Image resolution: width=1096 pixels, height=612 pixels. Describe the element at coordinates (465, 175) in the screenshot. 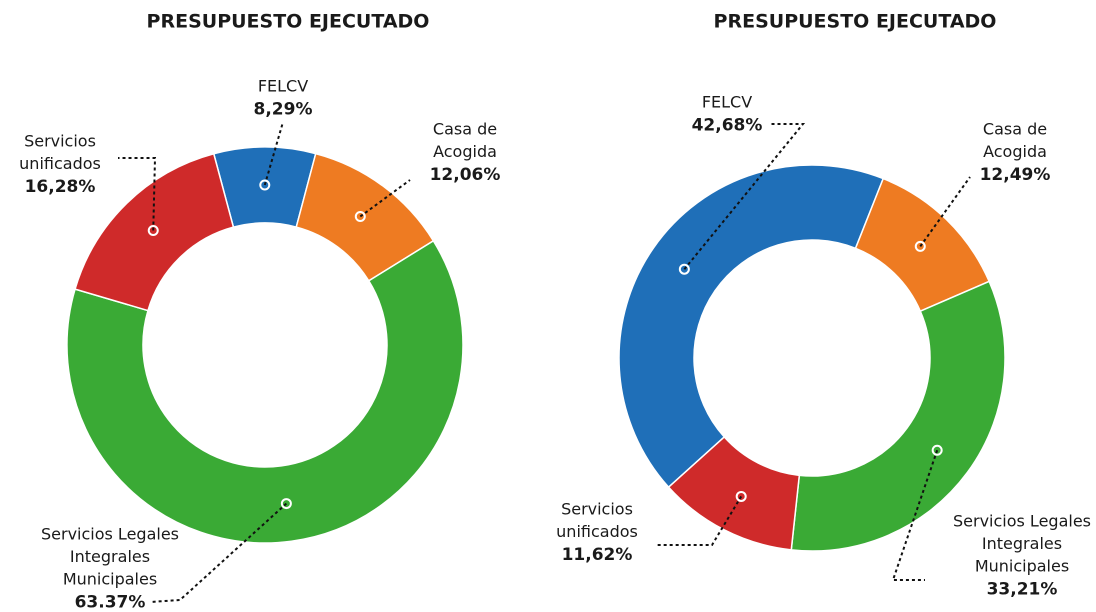

I see `value-label: 12,06%` at that location.